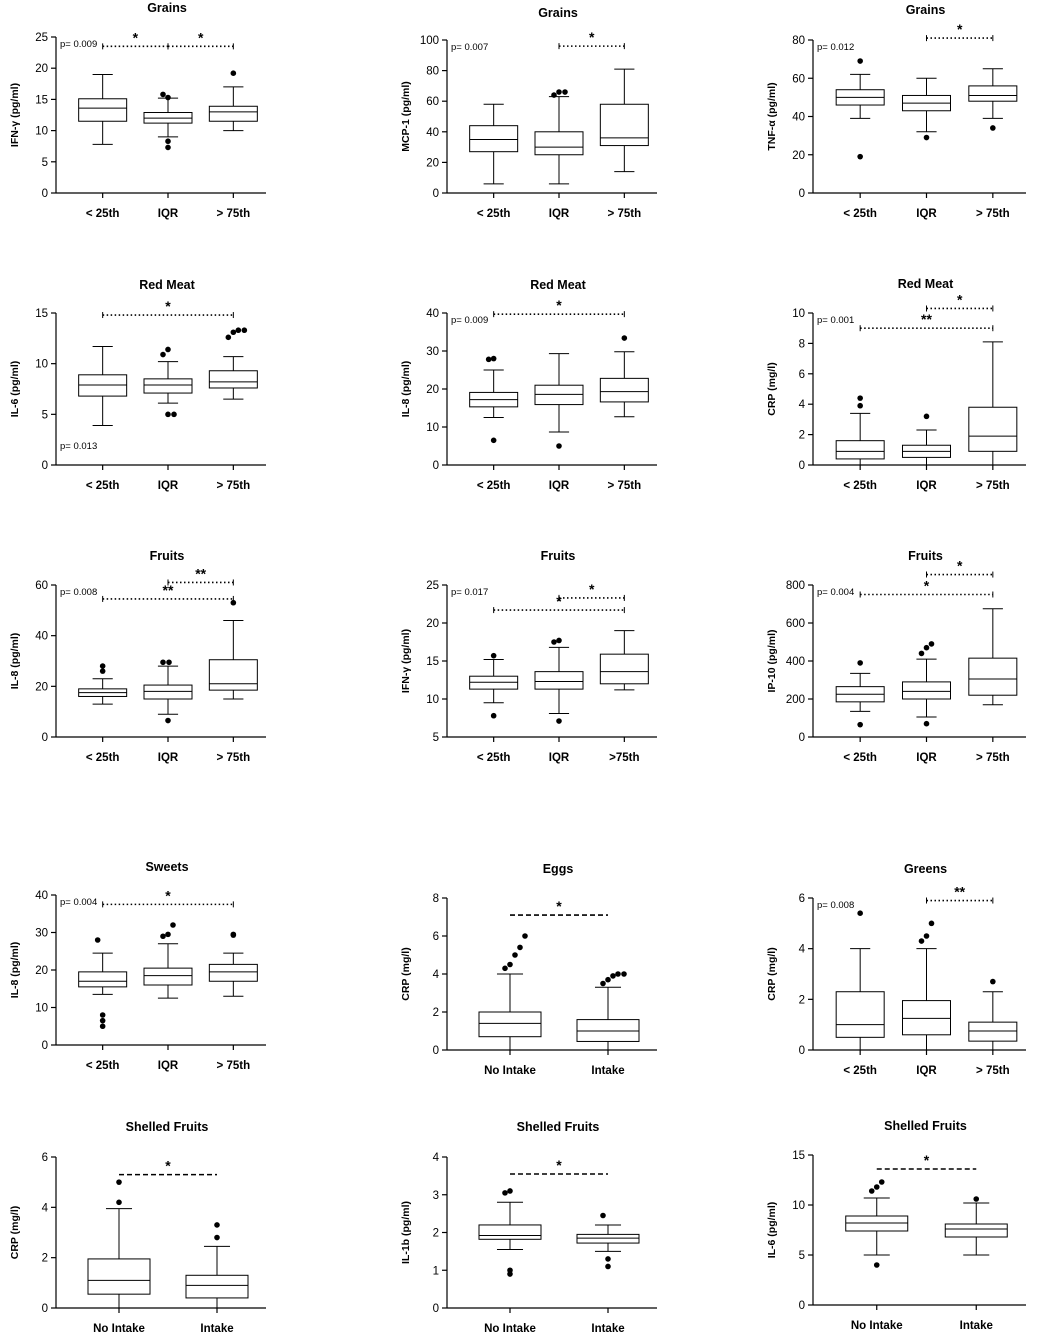 The image size is (1052, 1339). What do you see at coordinates (510, 1329) in the screenshot?
I see `x-category-label: No Intake` at bounding box center [510, 1329].